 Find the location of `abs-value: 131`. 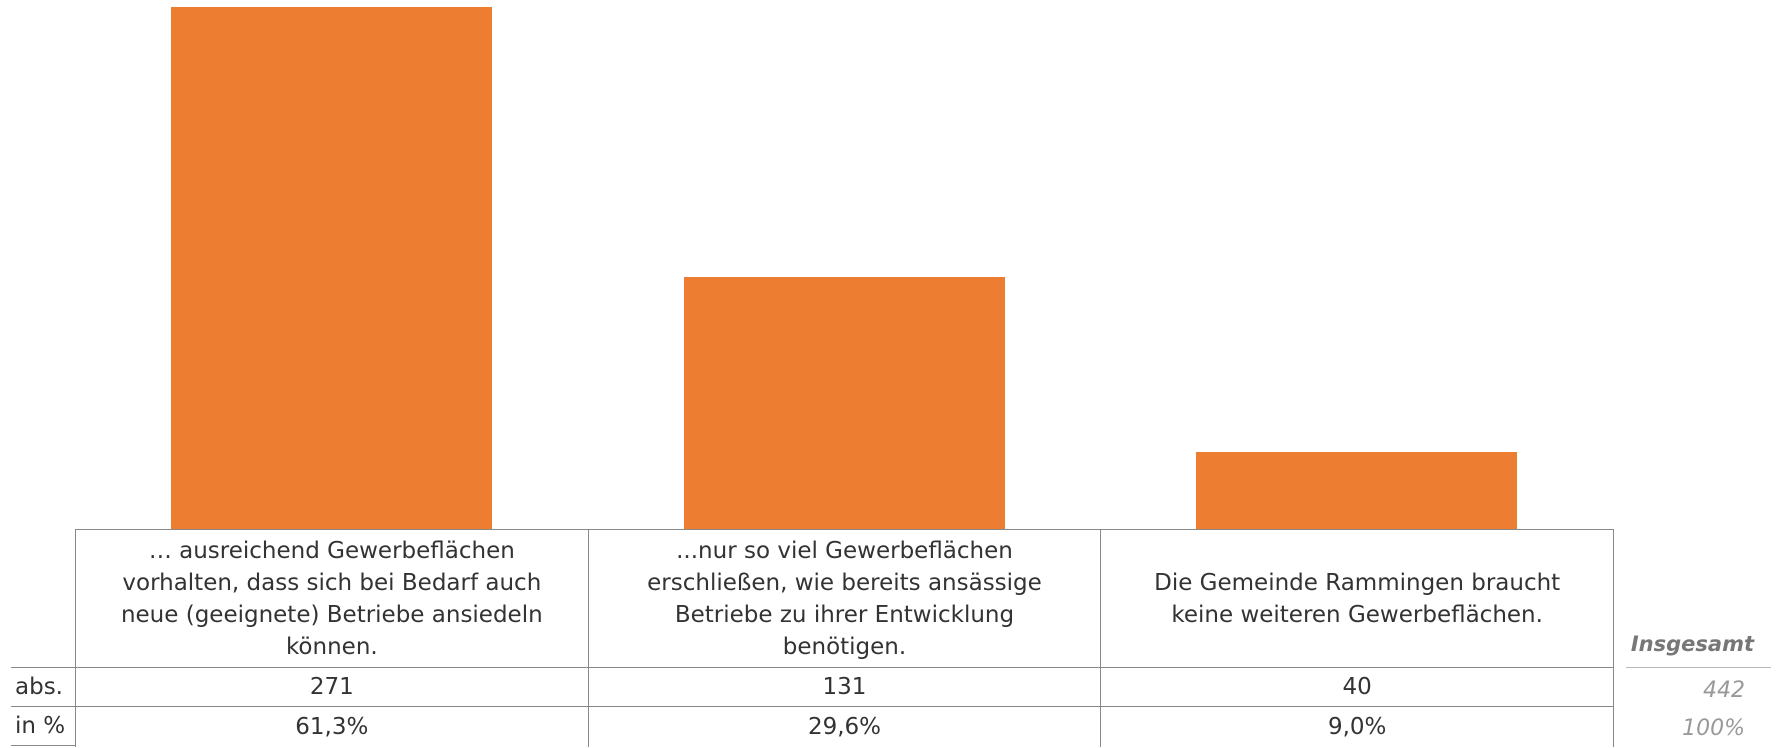

abs-value: 131 is located at coordinates (844, 687).